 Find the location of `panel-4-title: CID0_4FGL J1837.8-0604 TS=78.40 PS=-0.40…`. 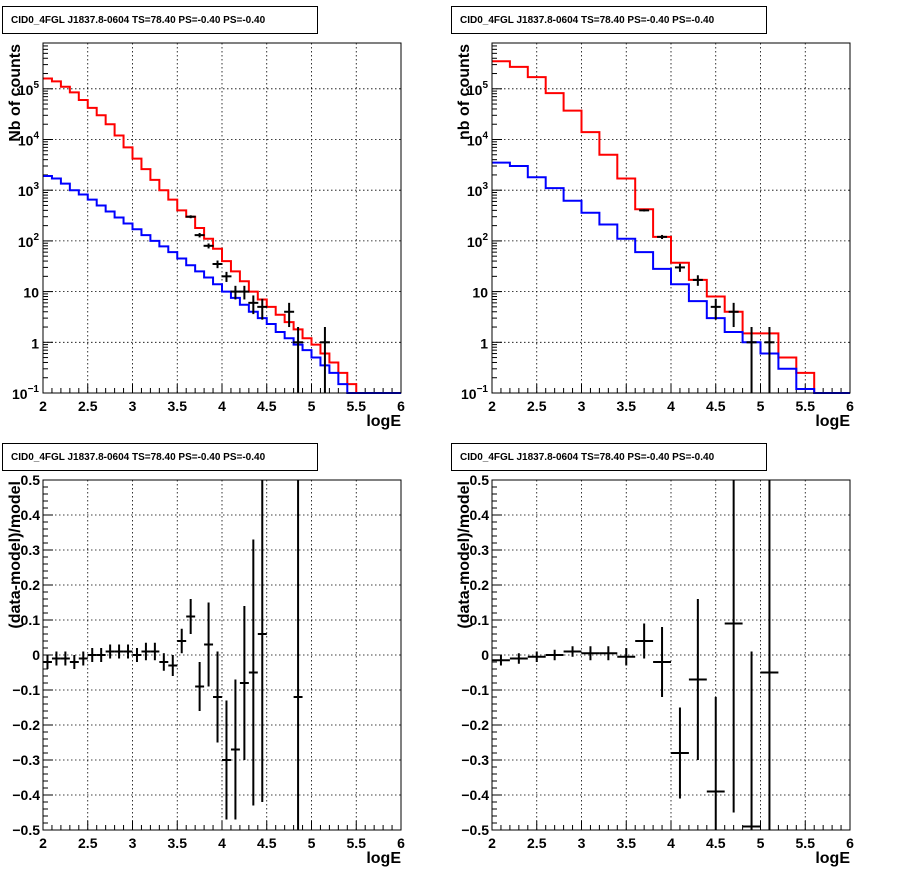

panel-4-title: CID0_4FGL J1837.8-0604 TS=78.40 PS=-0.40… is located at coordinates (609, 457).